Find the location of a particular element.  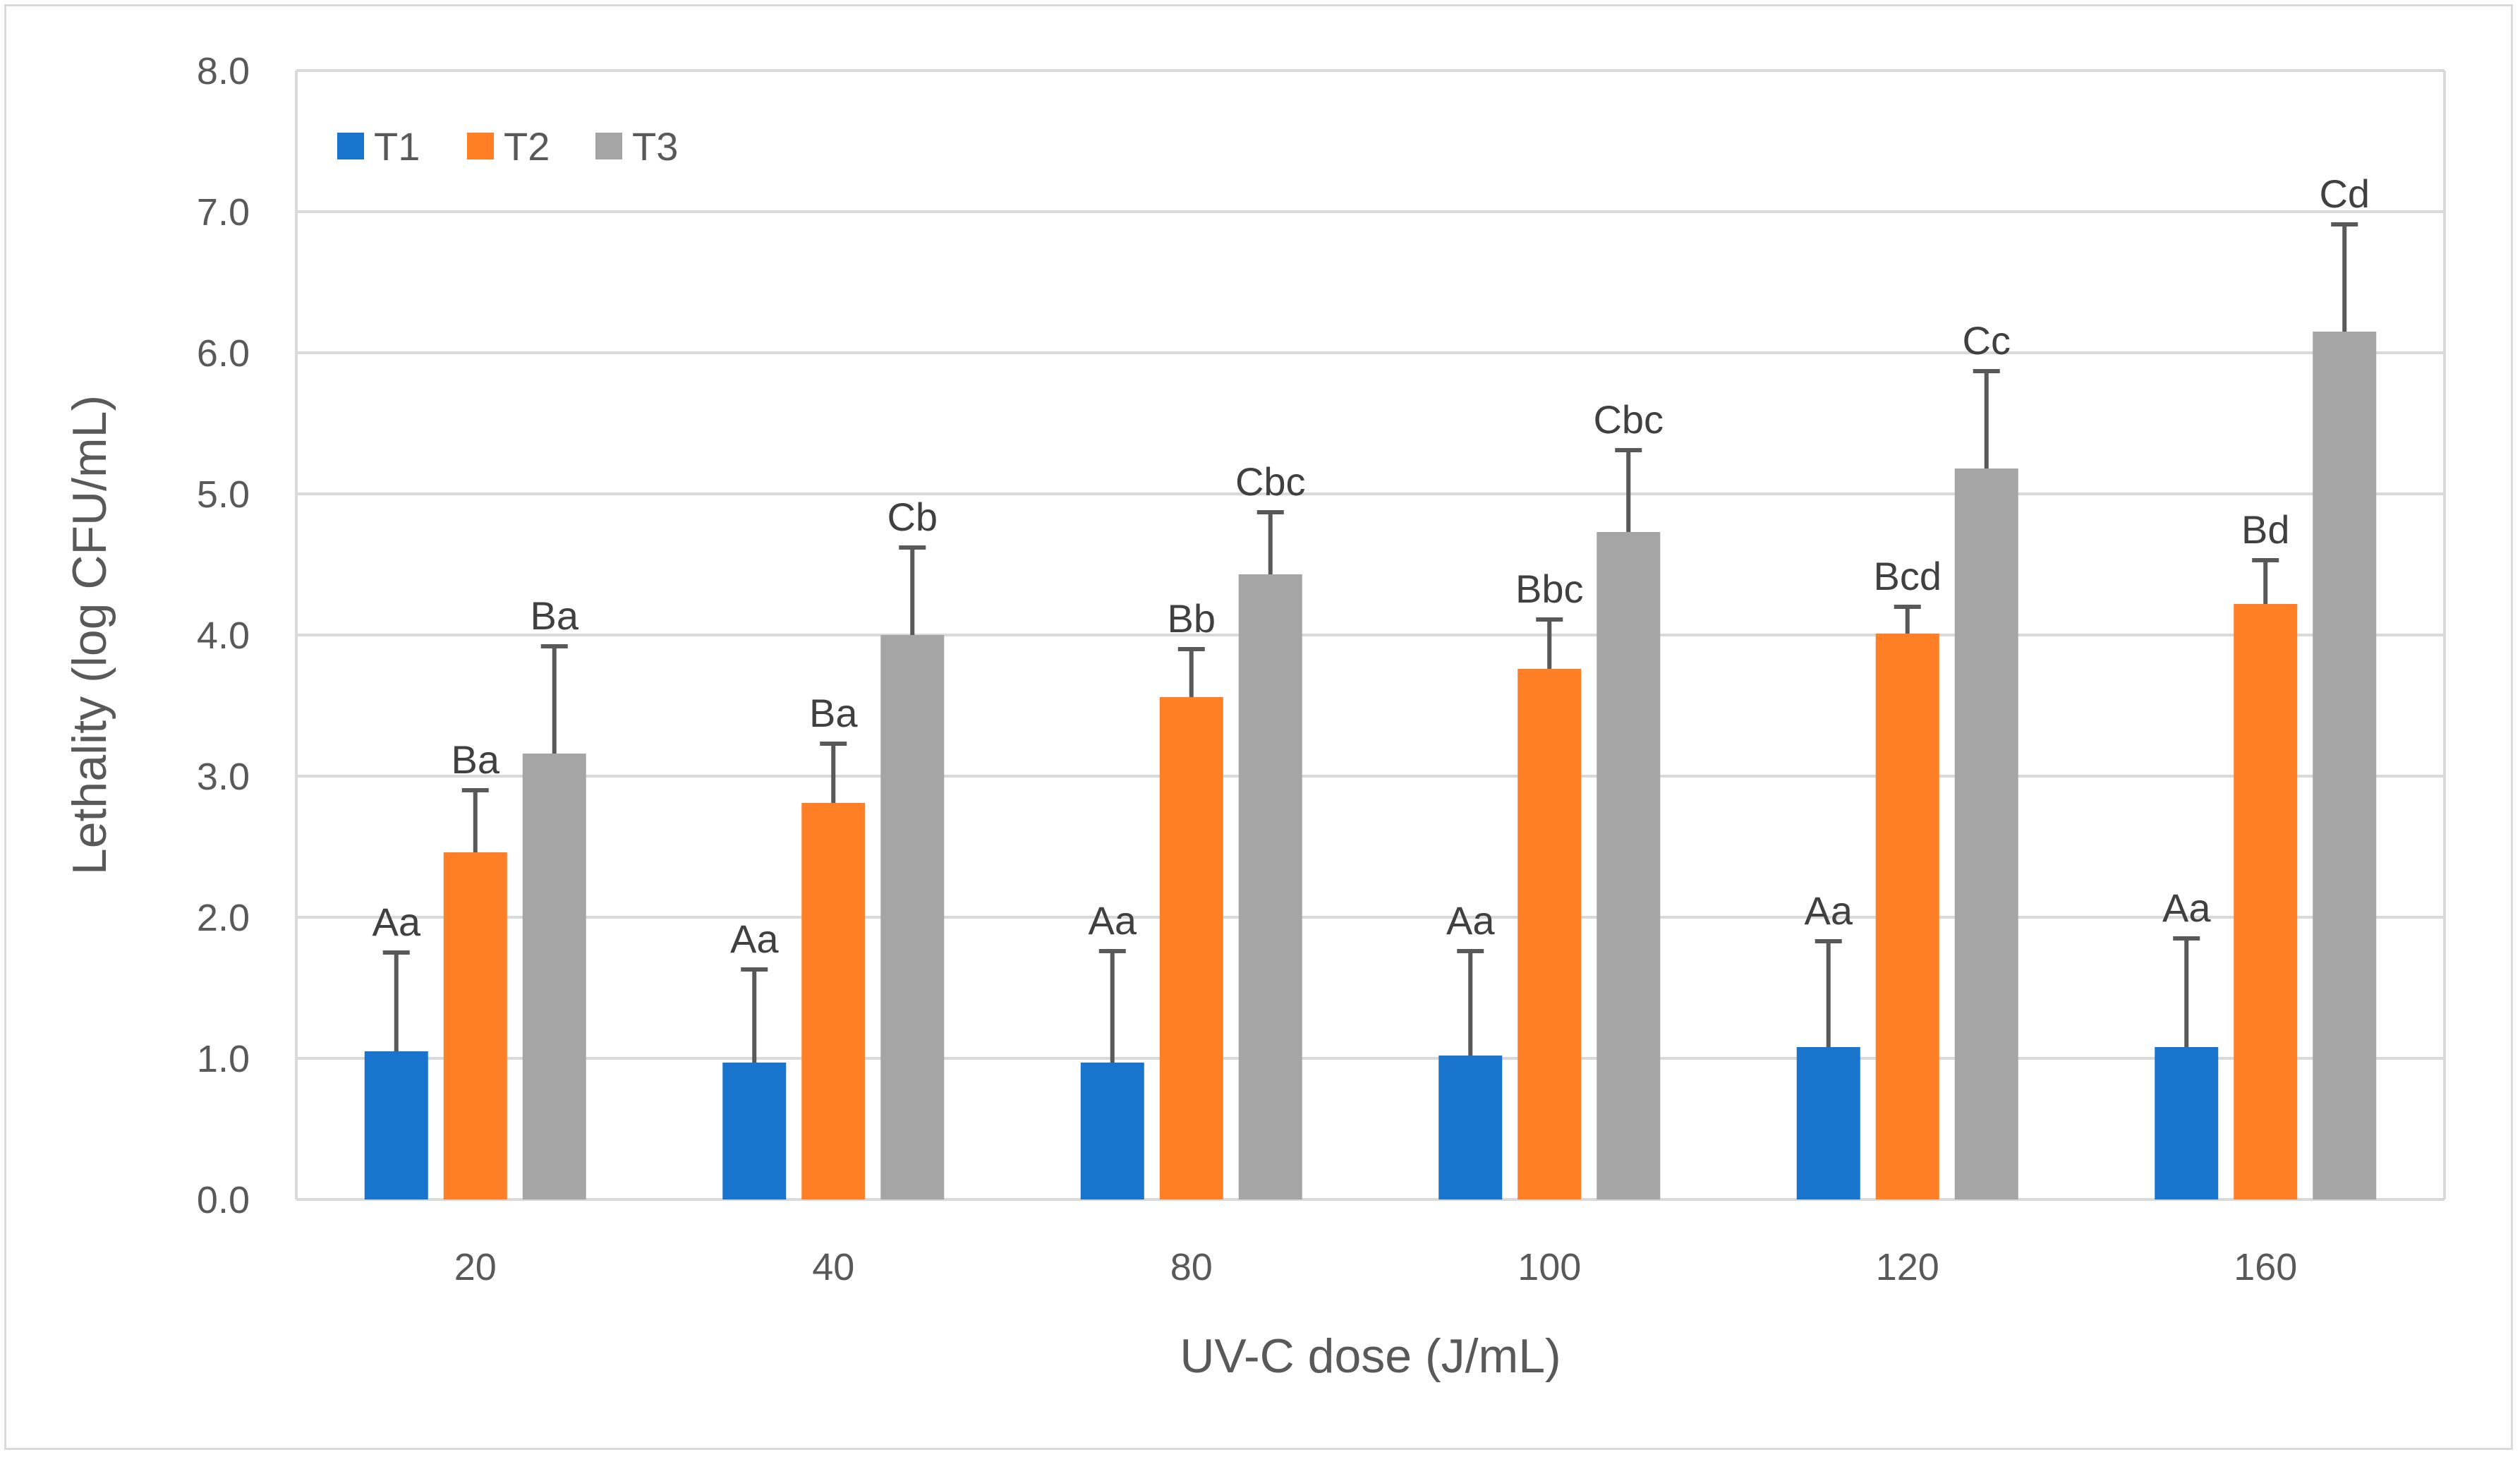

legend-label-t1: T1 is located at coordinates (397, 146).